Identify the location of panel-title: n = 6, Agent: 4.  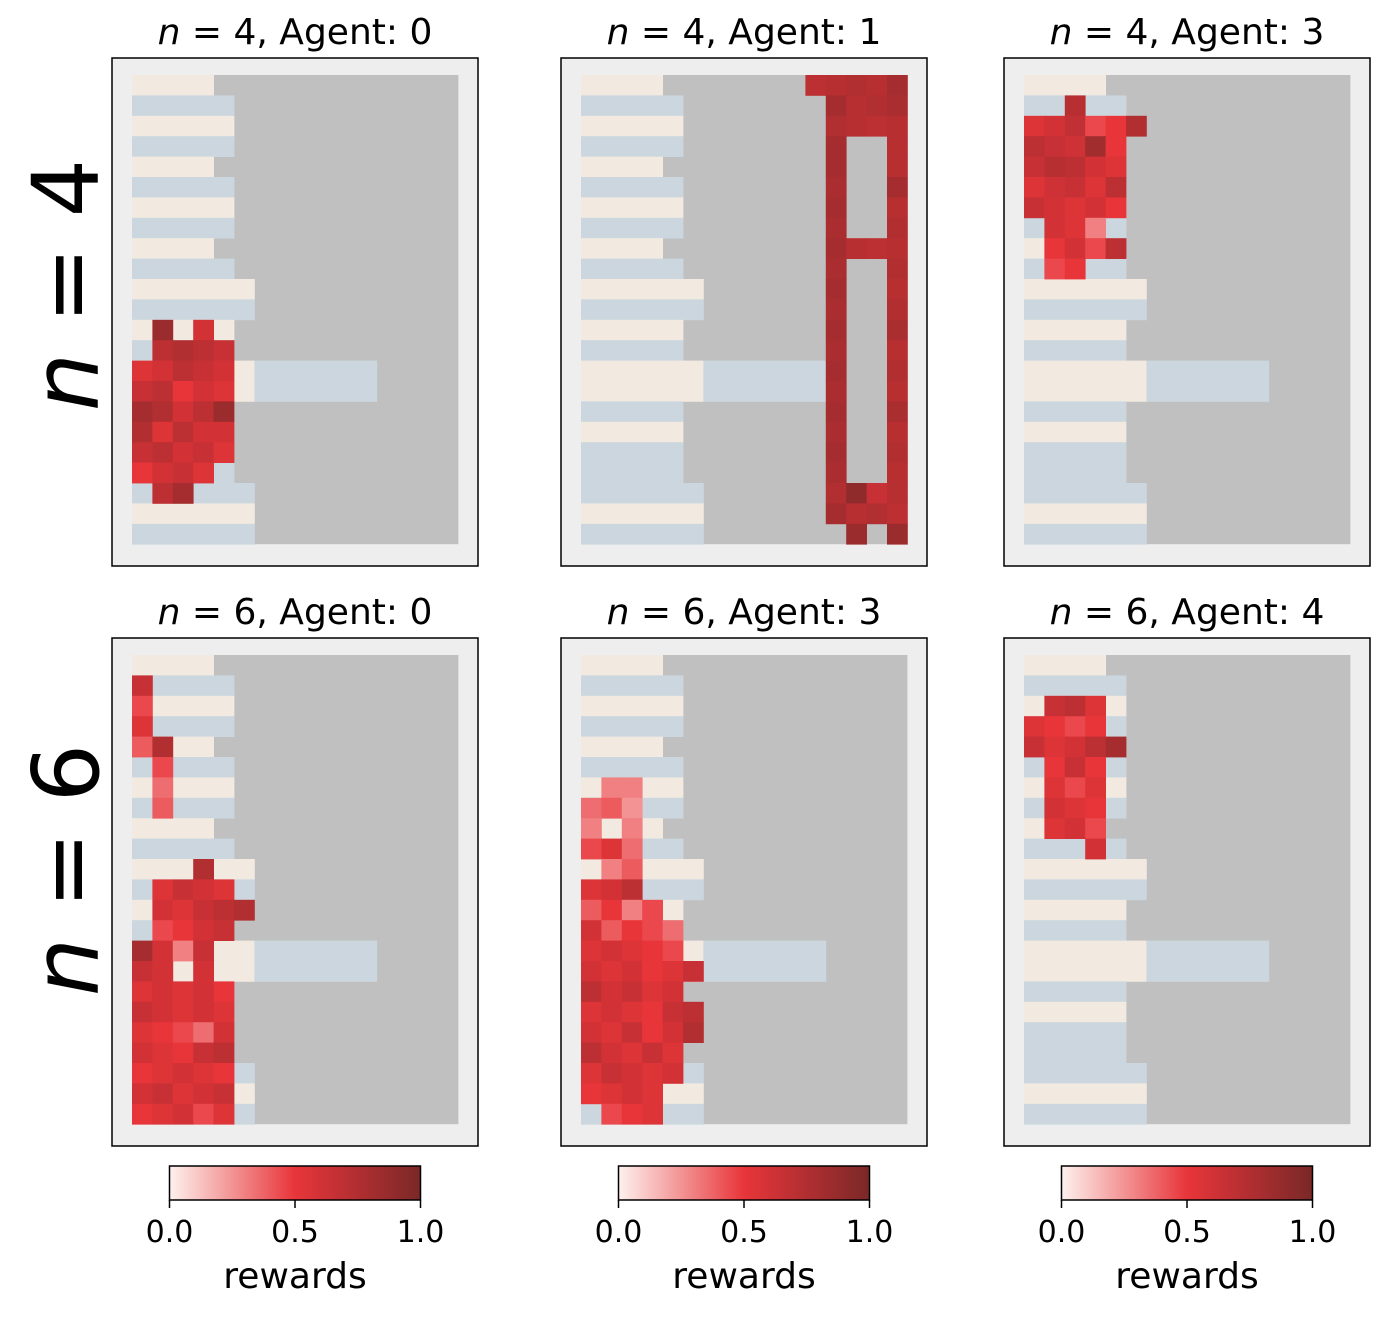
(1187, 612).